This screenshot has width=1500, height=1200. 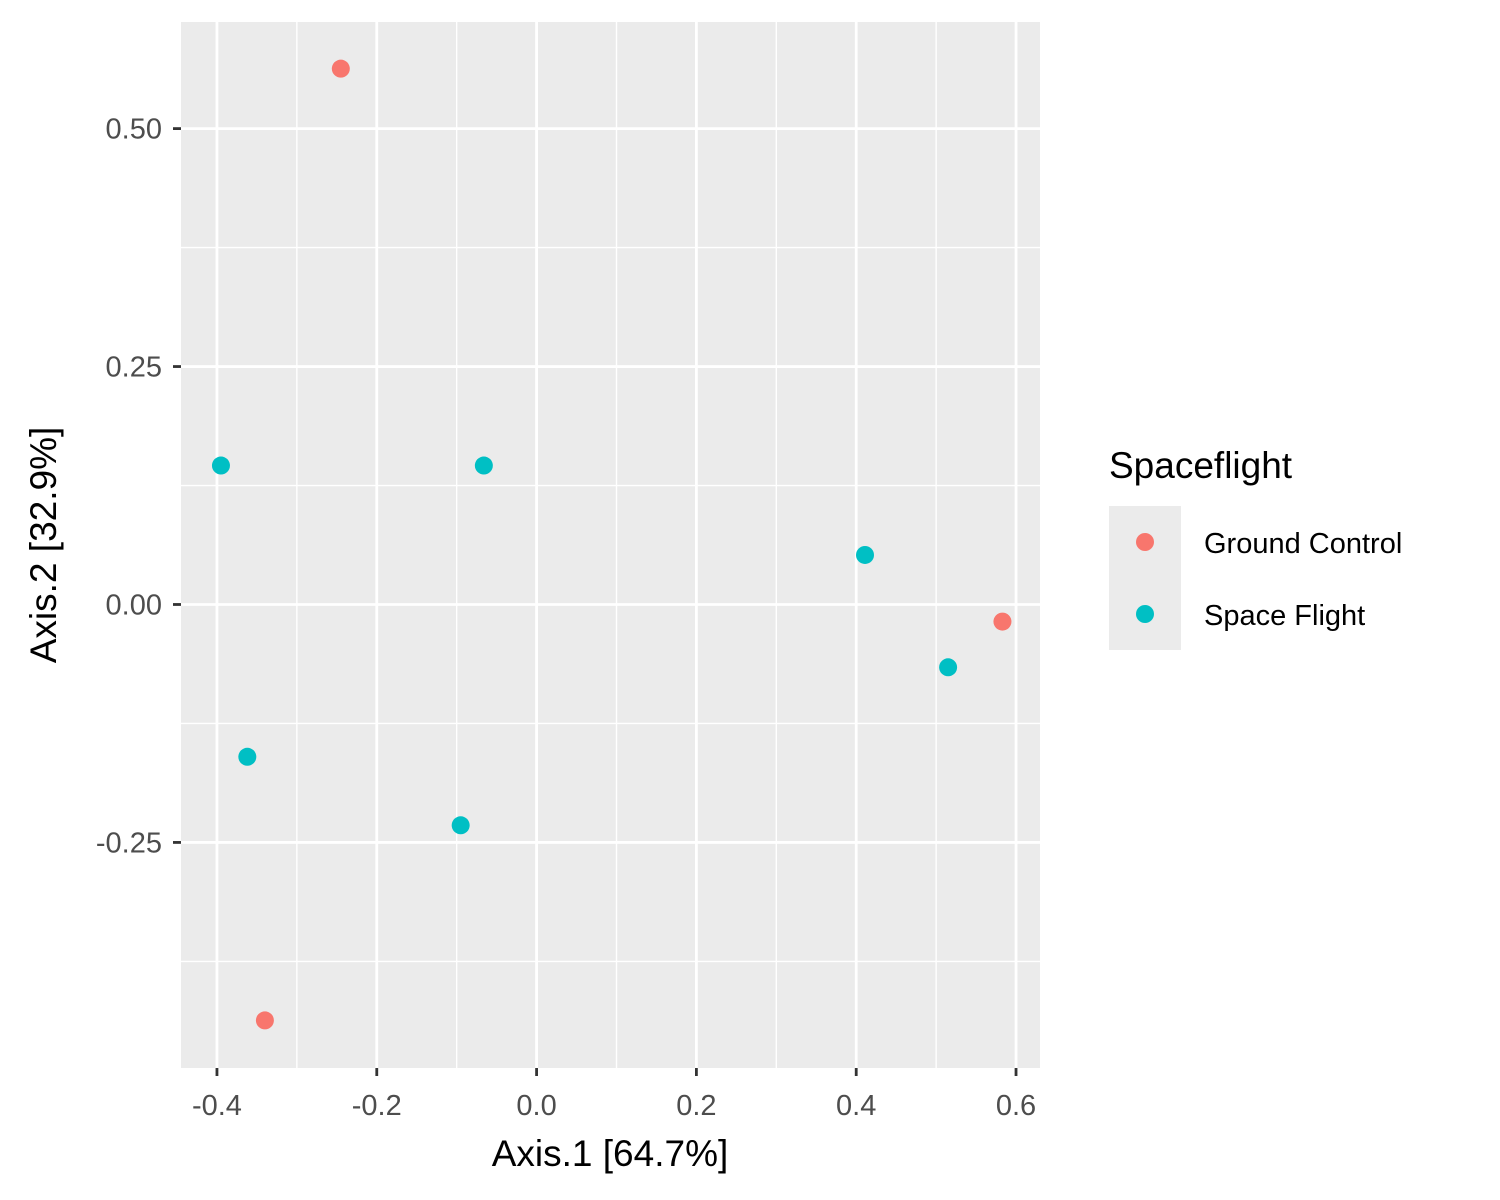 I want to click on legend-key-ground-control, so click(x=1145, y=542).